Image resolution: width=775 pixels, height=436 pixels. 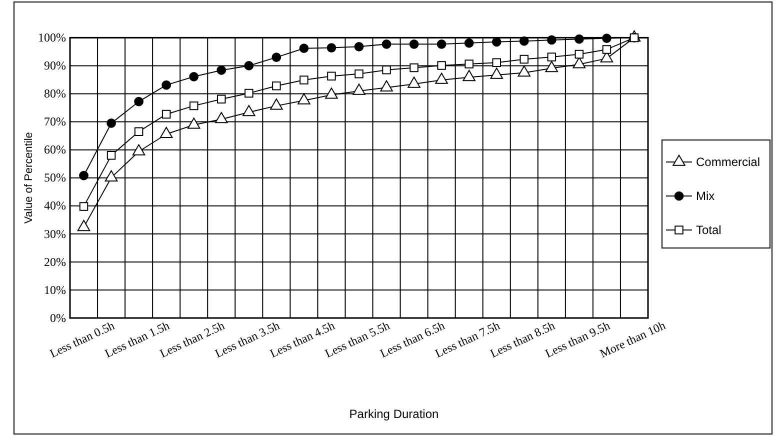 I want to click on legend-label: Mix, so click(x=705, y=196).